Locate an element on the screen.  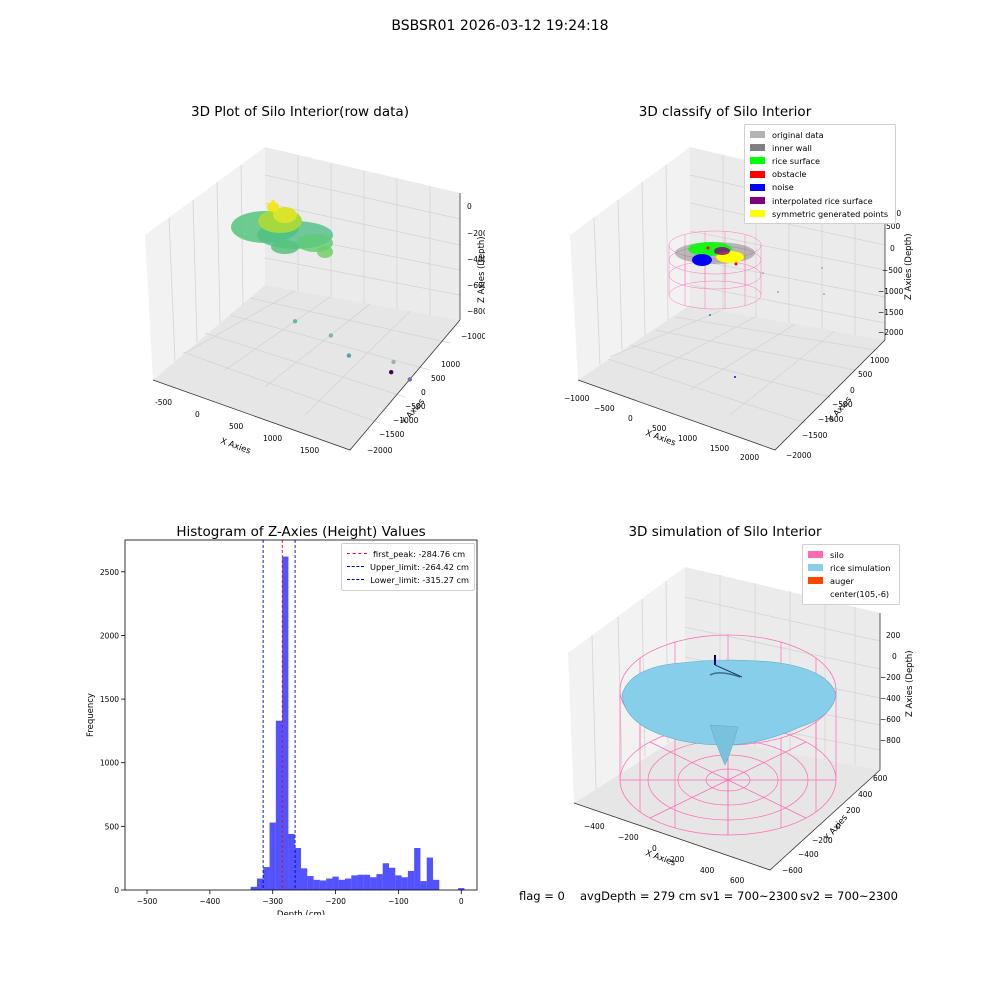
panel3-title: Histogram of Z-Axies (Height) Values is located at coordinates (301, 532).